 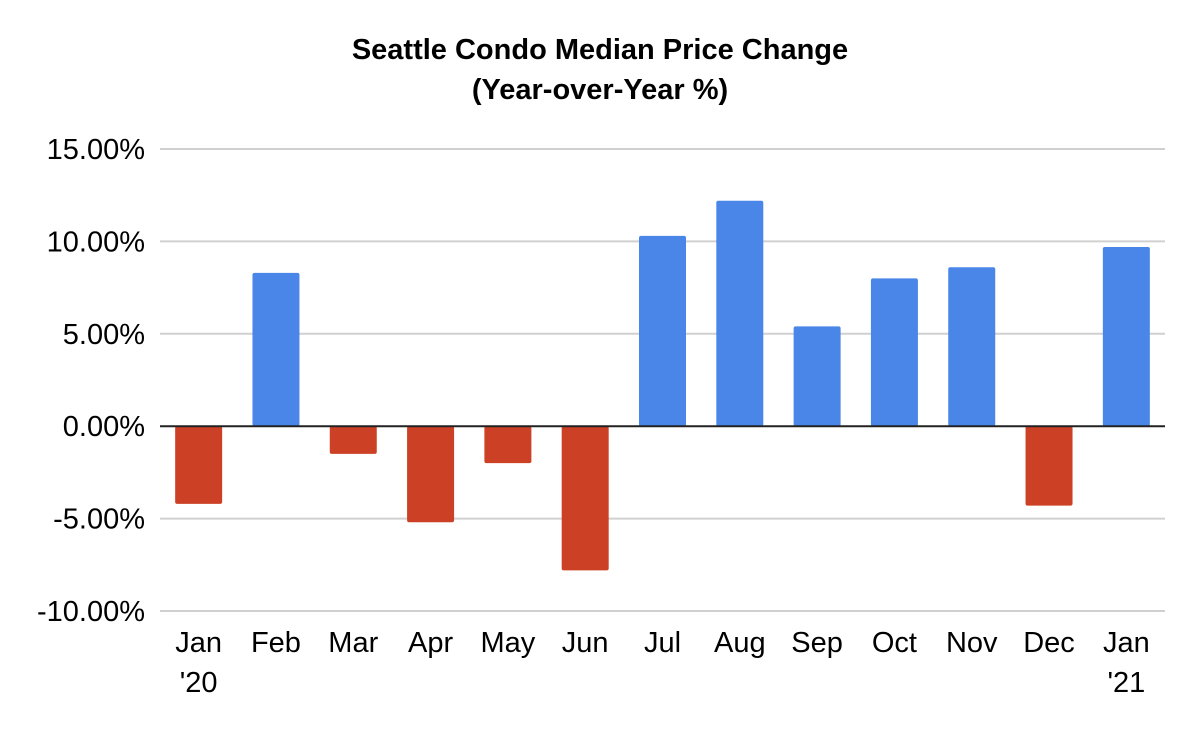 What do you see at coordinates (276, 643) in the screenshot?
I see `x-tick-label: Feb` at bounding box center [276, 643].